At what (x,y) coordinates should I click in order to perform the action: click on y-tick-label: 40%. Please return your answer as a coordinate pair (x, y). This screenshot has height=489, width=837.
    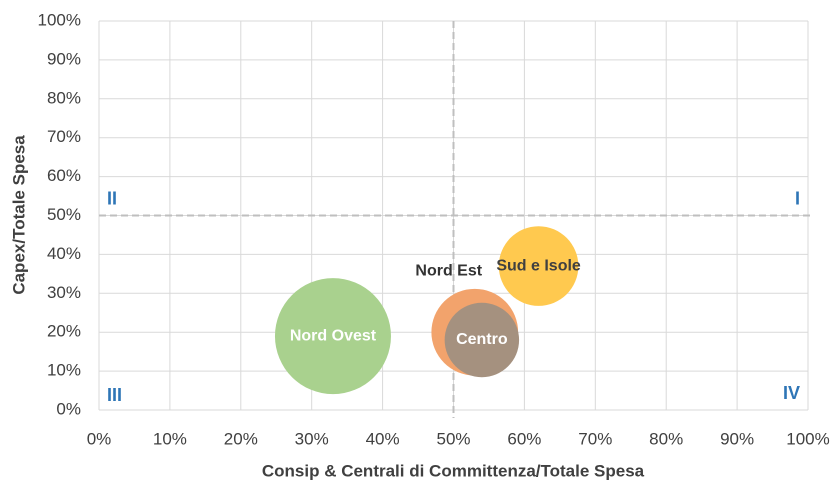
    Looking at the image, I should click on (64, 253).